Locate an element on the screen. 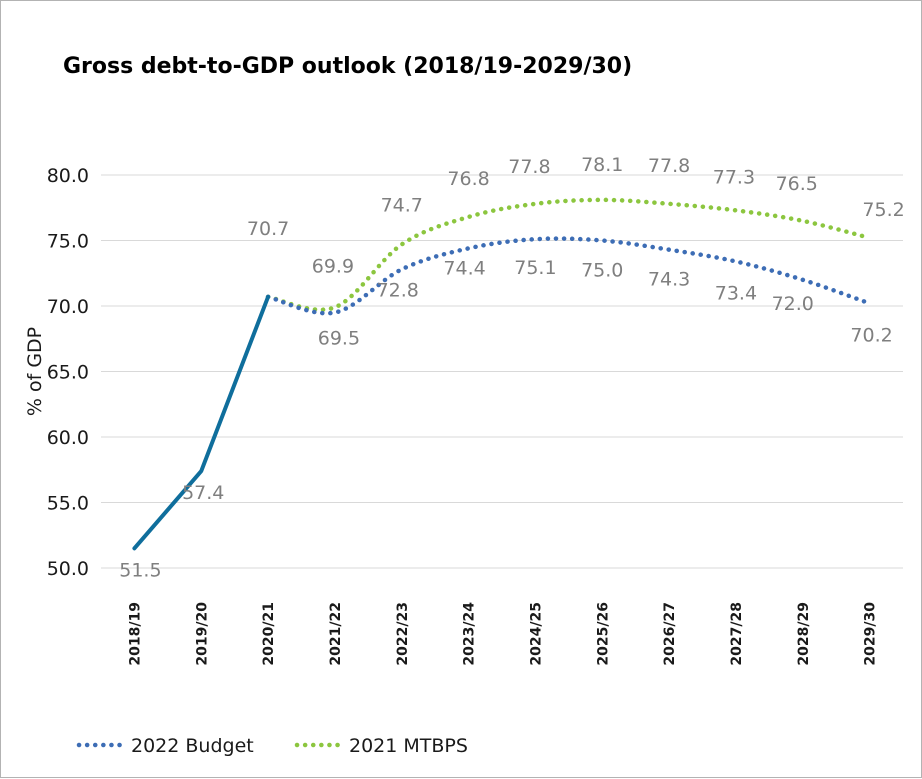 The width and height of the screenshot is (922, 779). data-label: 69.5 is located at coordinates (339, 339).